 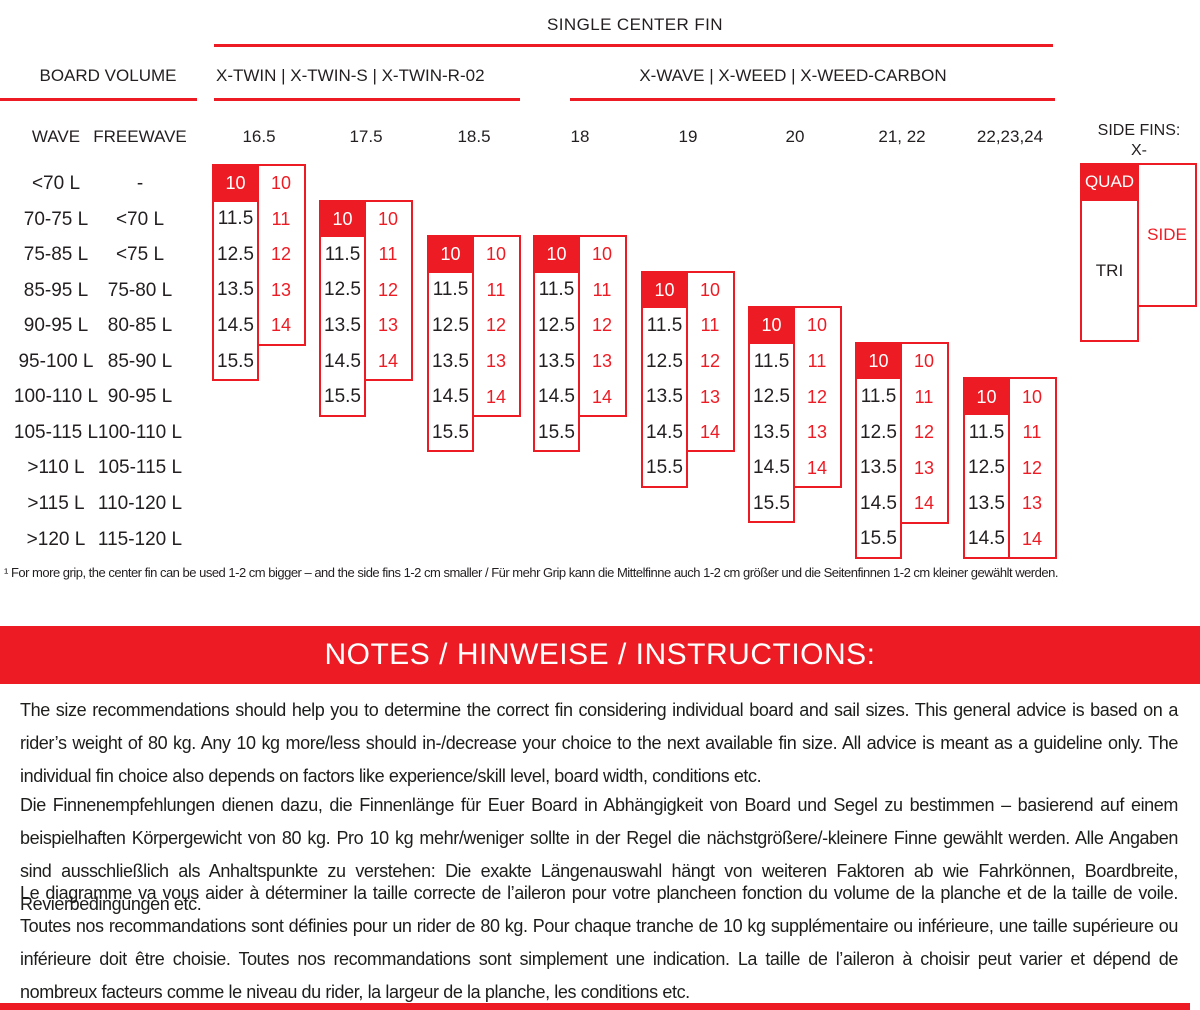 What do you see at coordinates (902, 136) in the screenshot?
I see `fin-size-header: 21, 22` at bounding box center [902, 136].